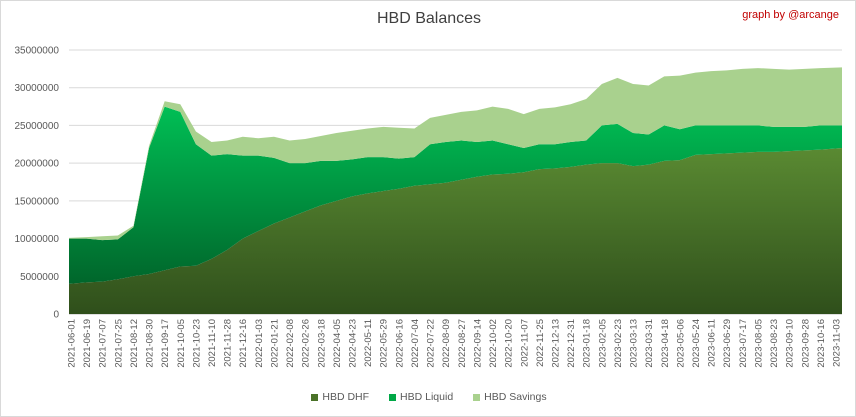 Image resolution: width=856 pixels, height=417 pixels. I want to click on x-tick-label: 2023-05-24, so click(696, 343).